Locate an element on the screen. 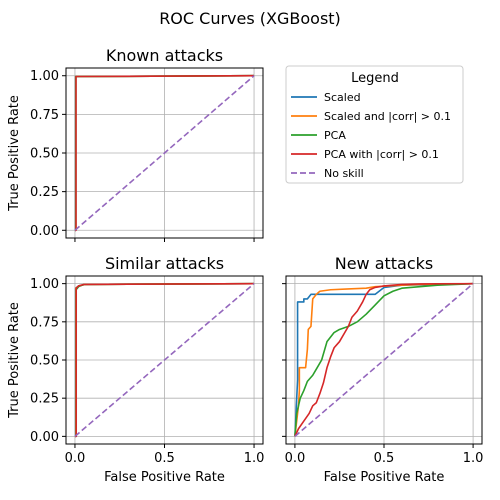 The width and height of the screenshot is (500, 500). figure-title: ROC Curves (XGBoost) is located at coordinates (250, 18).